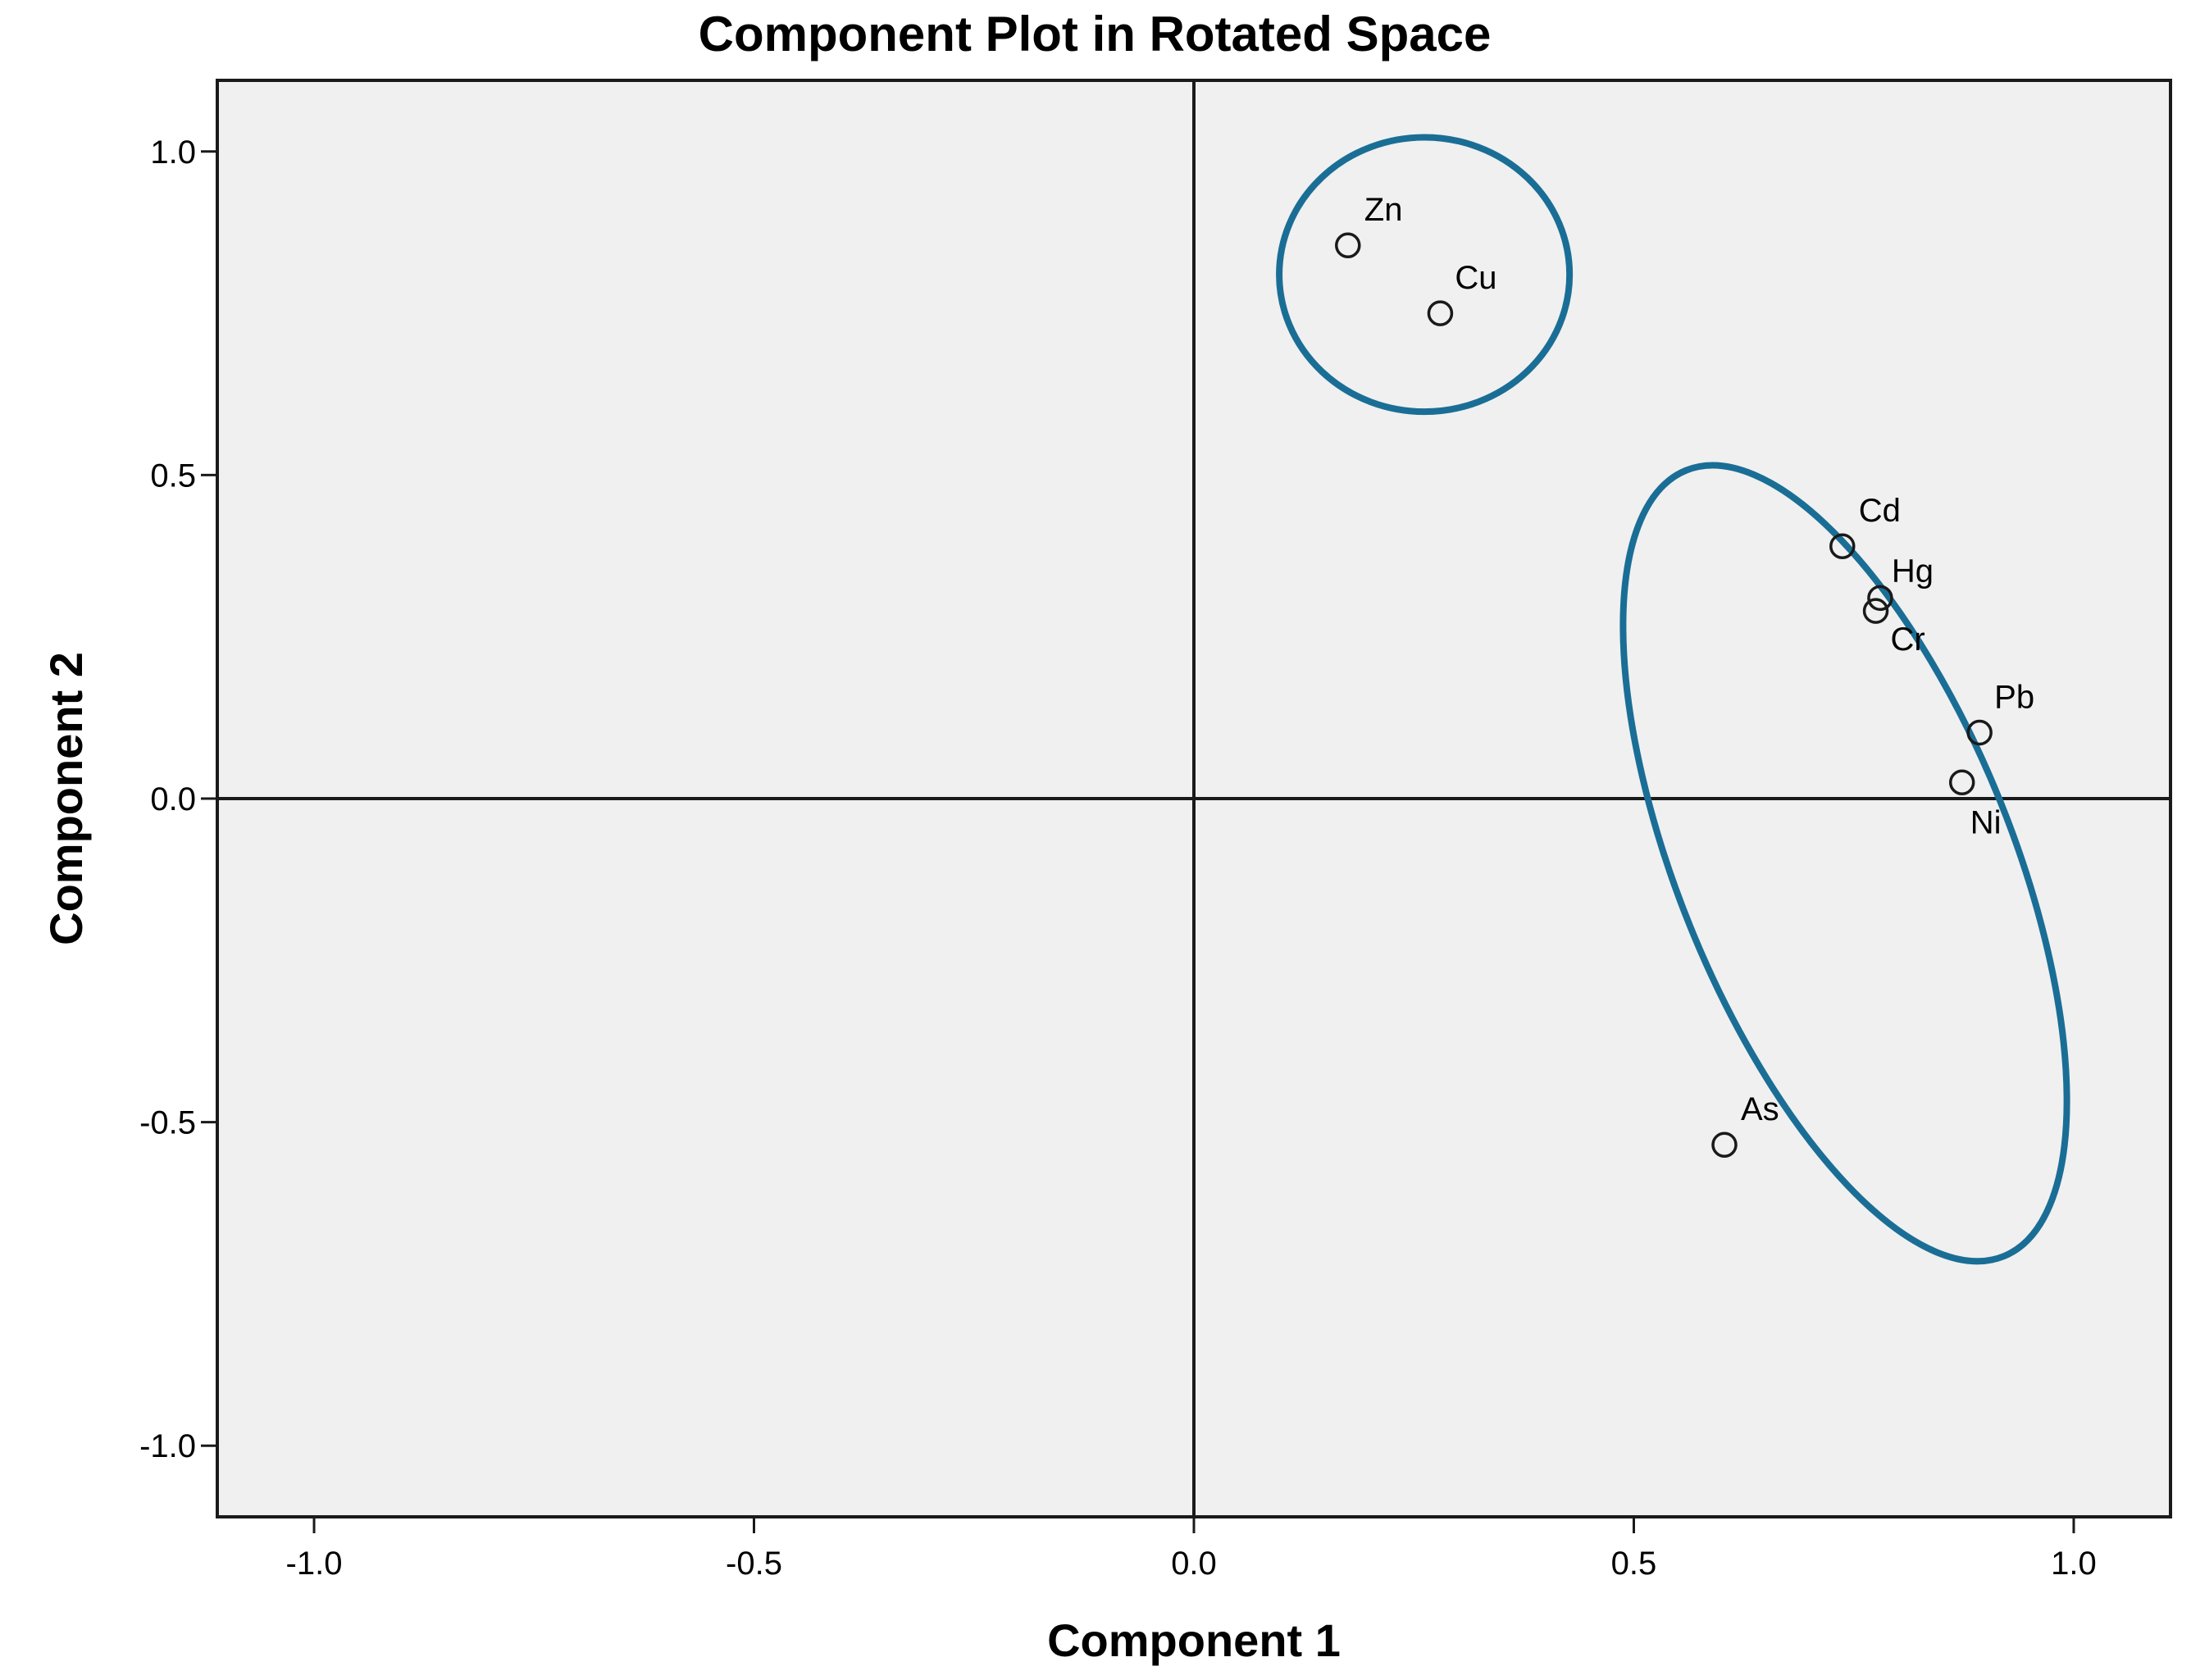 This screenshot has height=1680, width=2191. Describe the element at coordinates (173, 152) in the screenshot. I see `y-tick-label: 1.0` at that location.